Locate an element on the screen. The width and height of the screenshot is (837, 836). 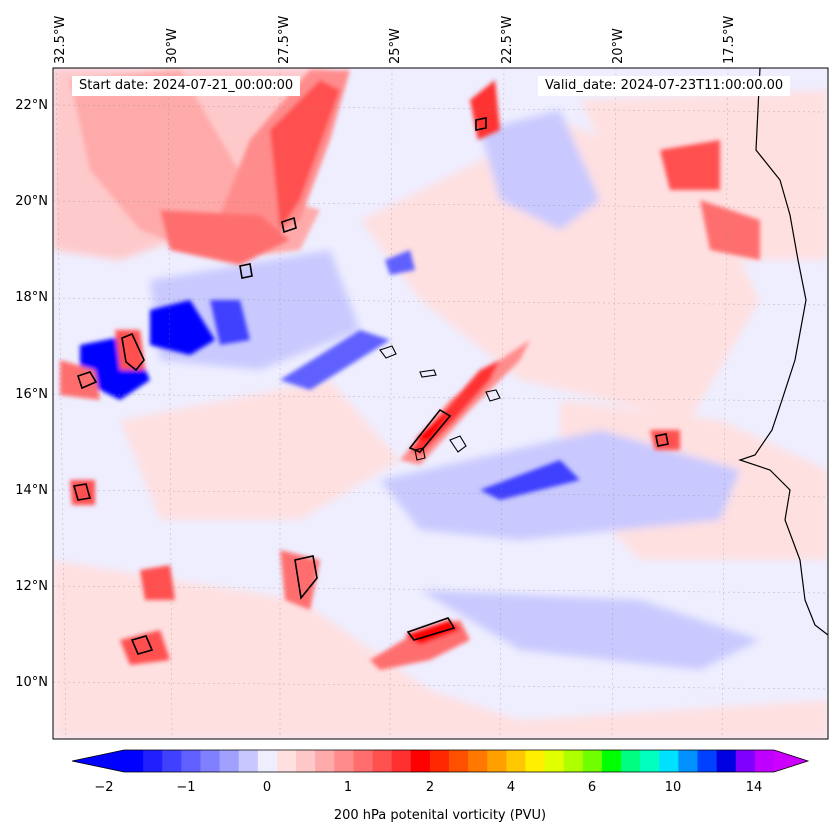
colorbar-over-arrow is located at coordinates (791, 761).